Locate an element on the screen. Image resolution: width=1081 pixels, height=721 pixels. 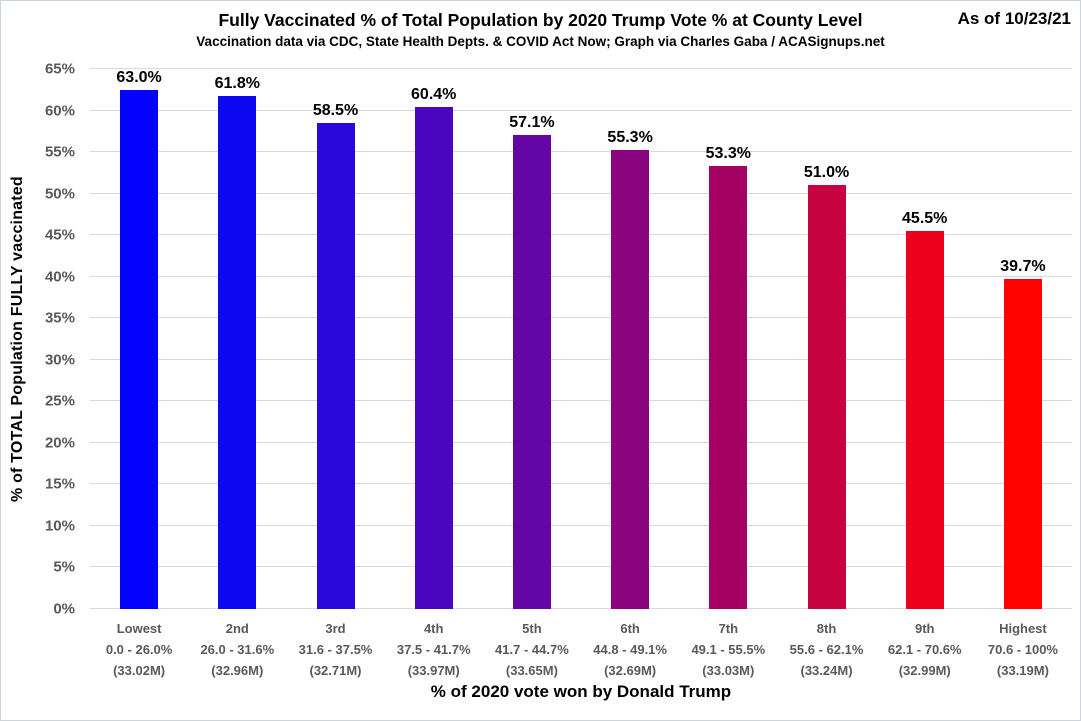
y-tick-label: 50% is located at coordinates (59, 194).